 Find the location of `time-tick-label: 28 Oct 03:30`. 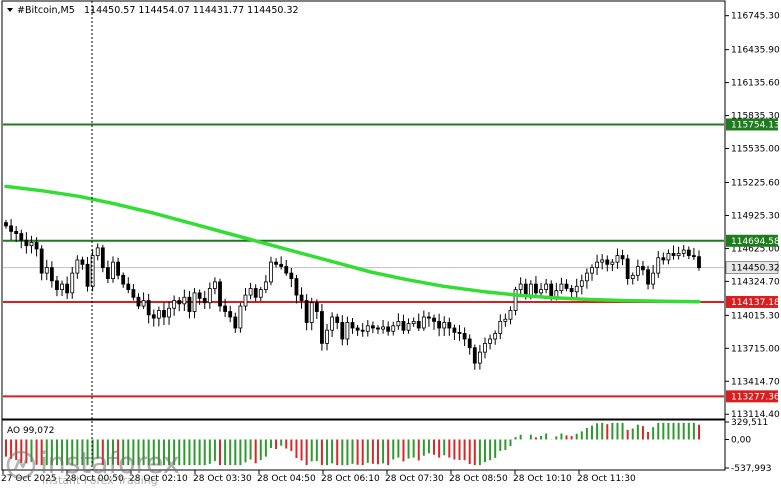

time-tick-label: 28 Oct 03:30 is located at coordinates (222, 479).